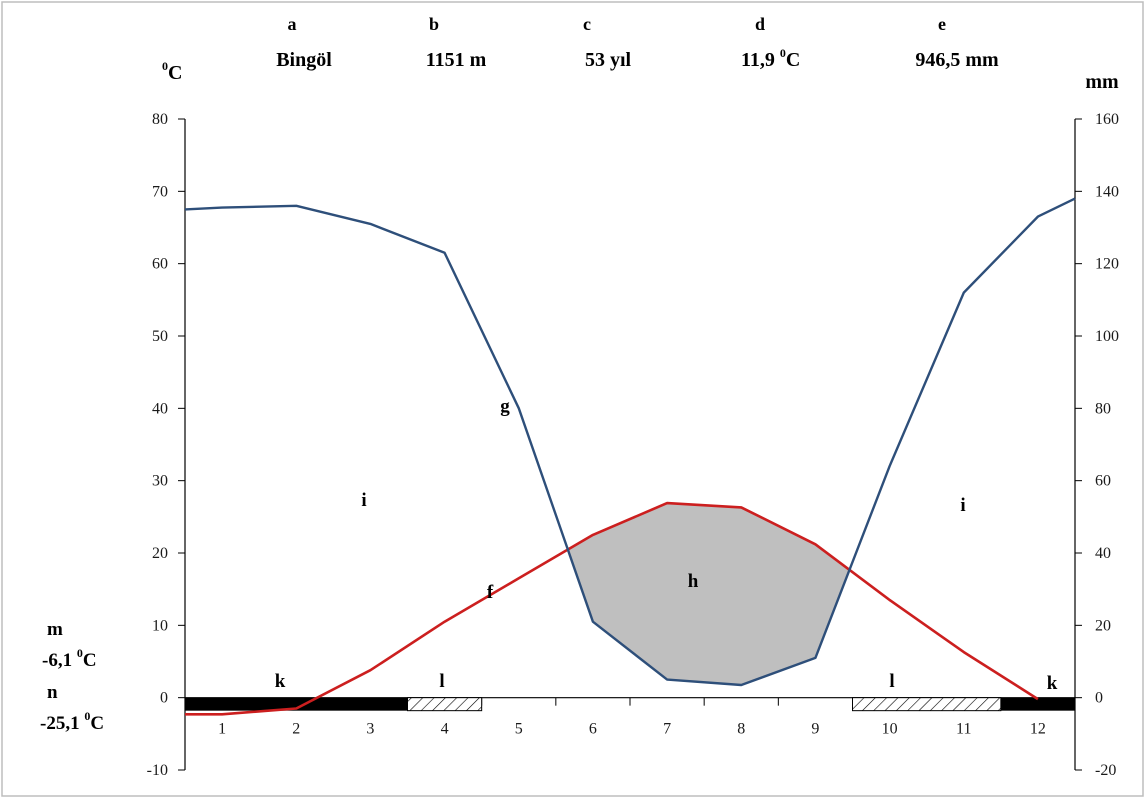 Image resolution: width=1145 pixels, height=798 pixels. What do you see at coordinates (157, 770) in the screenshot?
I see `left-axis-tick-label: -10` at bounding box center [157, 770].